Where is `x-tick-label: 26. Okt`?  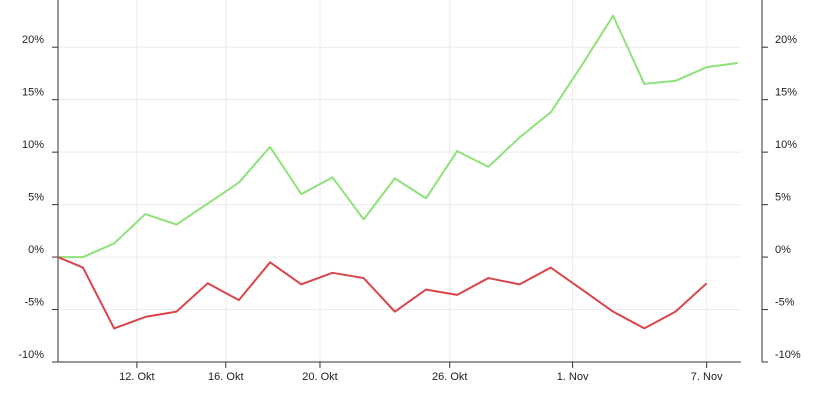 x-tick-label: 26. Okt is located at coordinates (449, 377).